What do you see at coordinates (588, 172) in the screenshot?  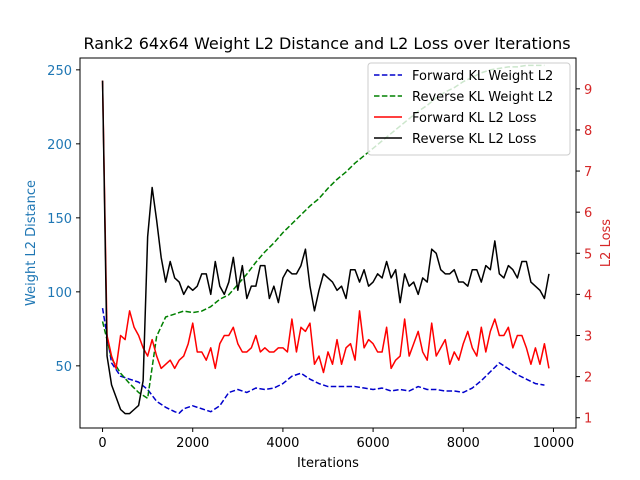 I see `y-right-tick-label: 7` at bounding box center [588, 172].